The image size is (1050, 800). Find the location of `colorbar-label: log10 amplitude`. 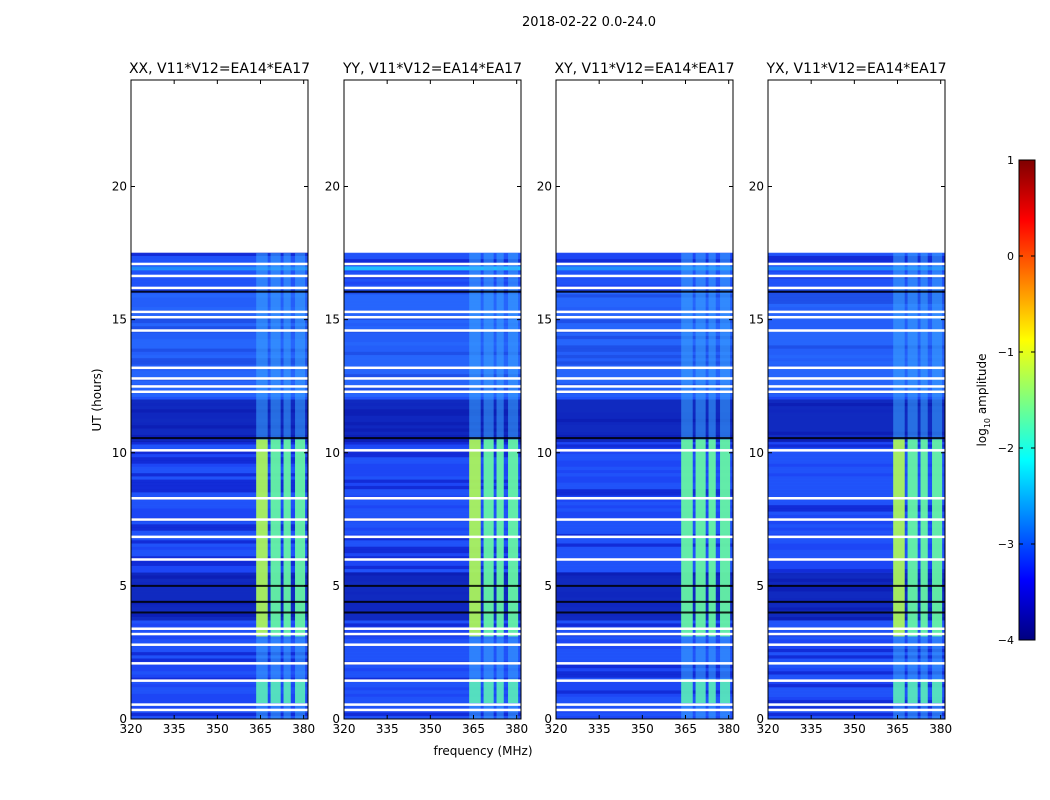

colorbar-label: log10 amplitude is located at coordinates (983, 400).